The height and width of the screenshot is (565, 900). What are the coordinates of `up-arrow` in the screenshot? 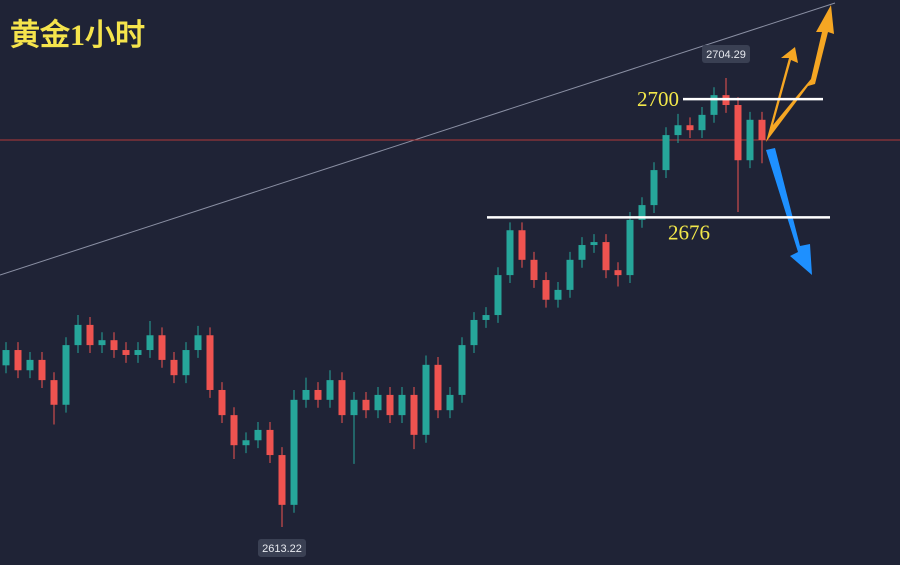 It's located at (800, 73).